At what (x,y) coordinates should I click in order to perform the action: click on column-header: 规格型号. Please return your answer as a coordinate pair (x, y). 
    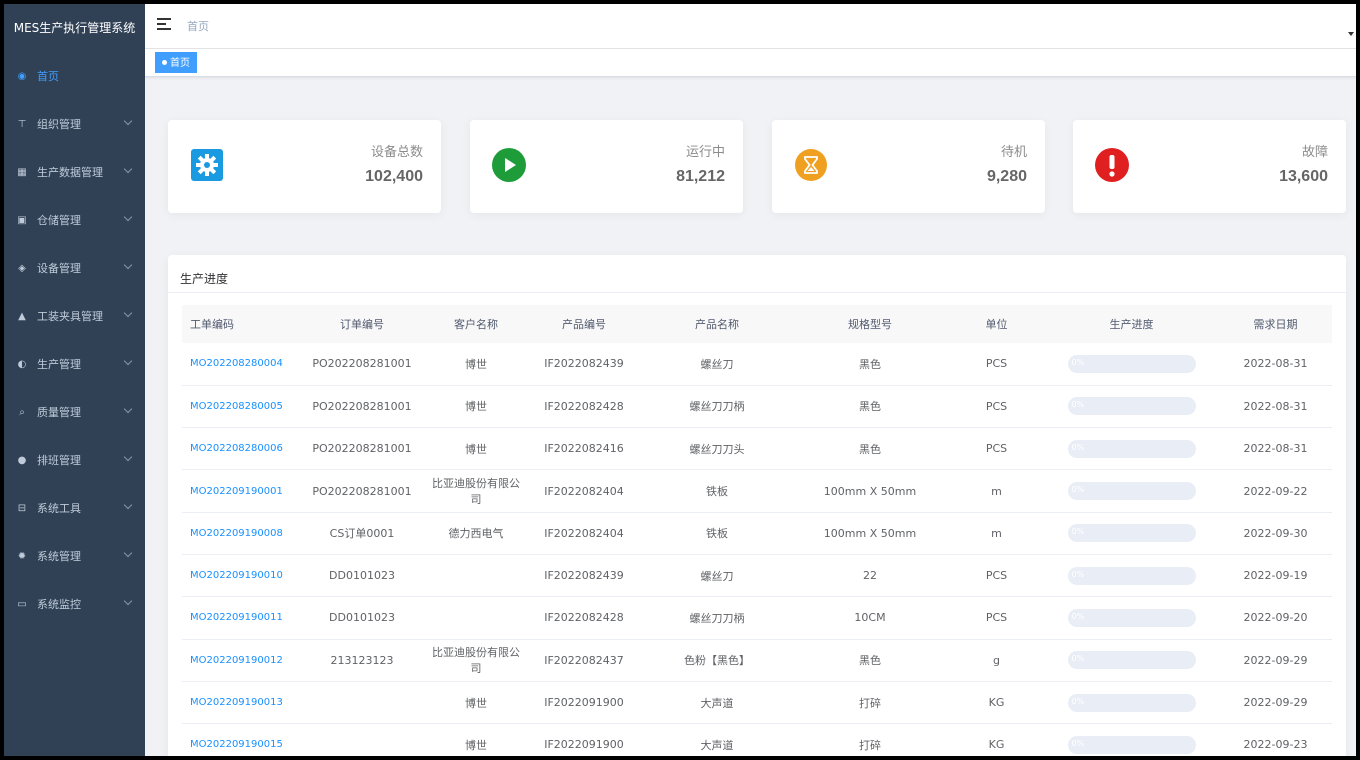
    Looking at the image, I should click on (870, 324).